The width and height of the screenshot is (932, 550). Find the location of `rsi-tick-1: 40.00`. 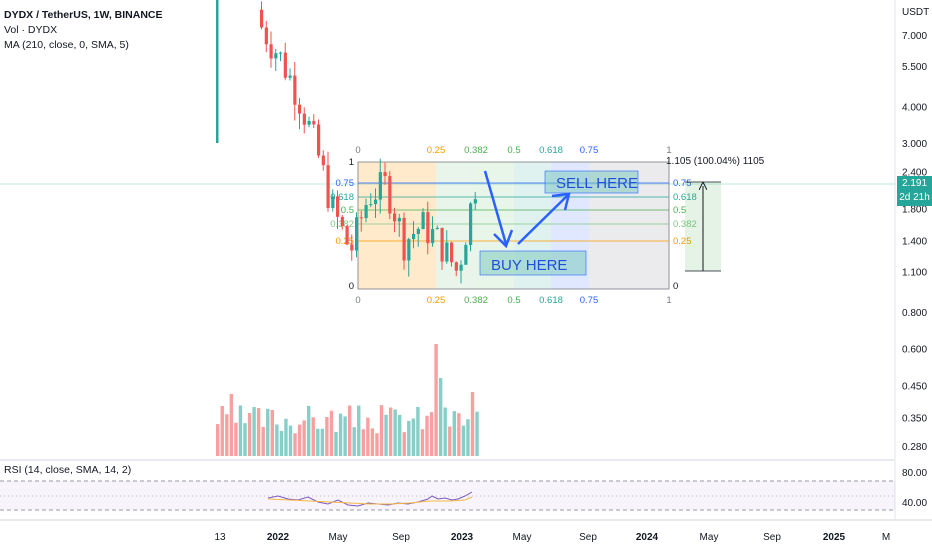

rsi-tick-1: 40.00 is located at coordinates (914, 503).